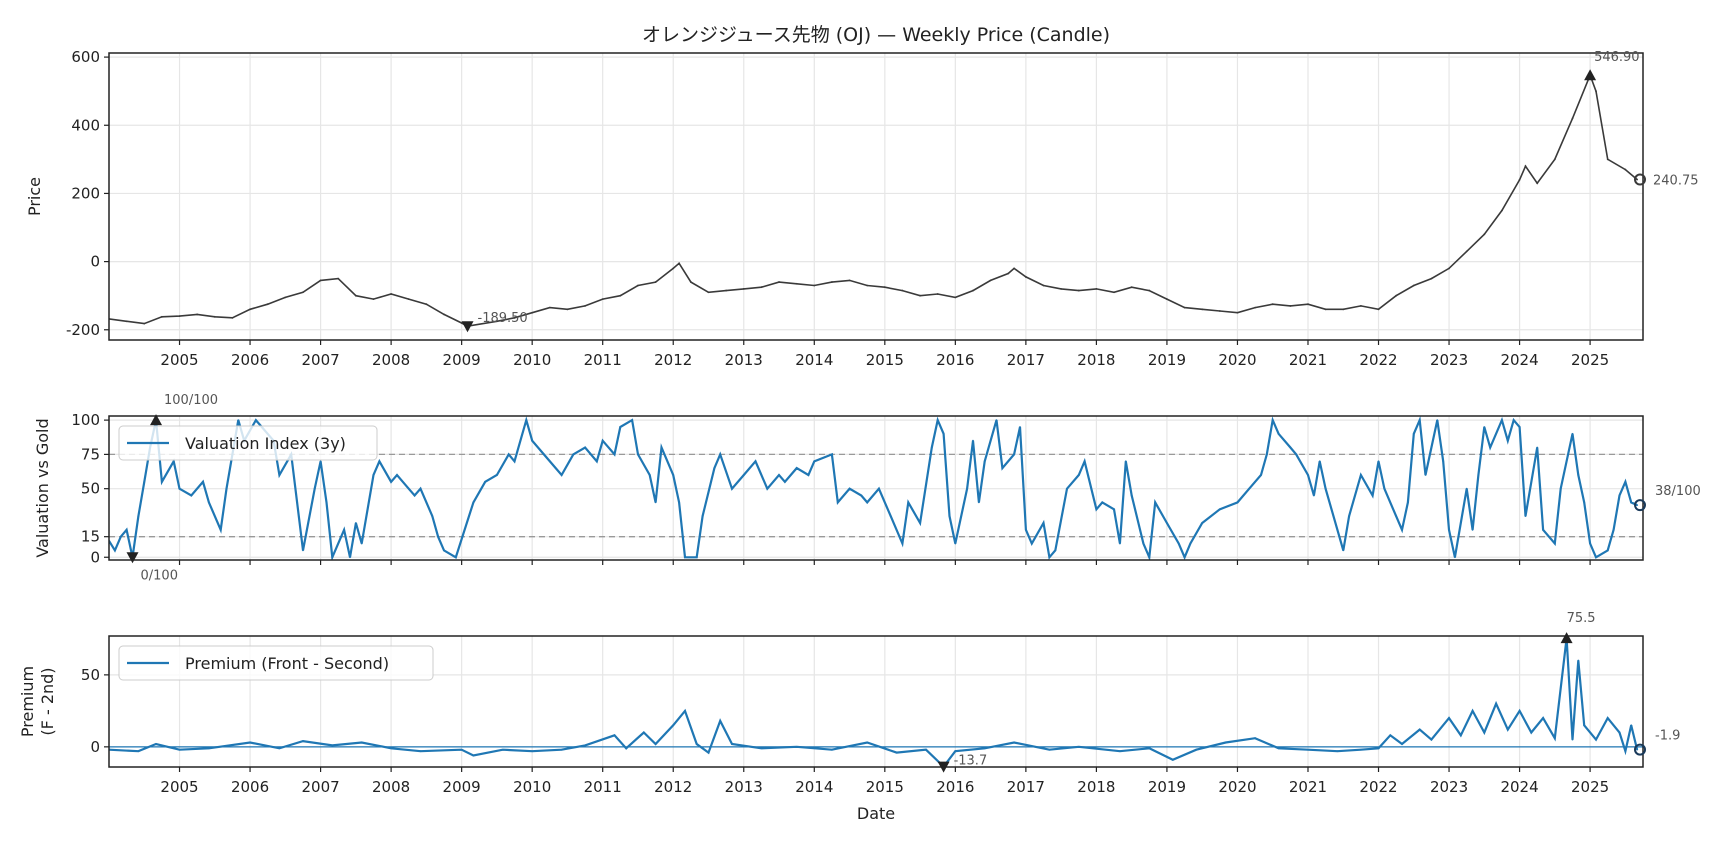  I want to click on x-tick-label: 2019, so click(1167, 787).